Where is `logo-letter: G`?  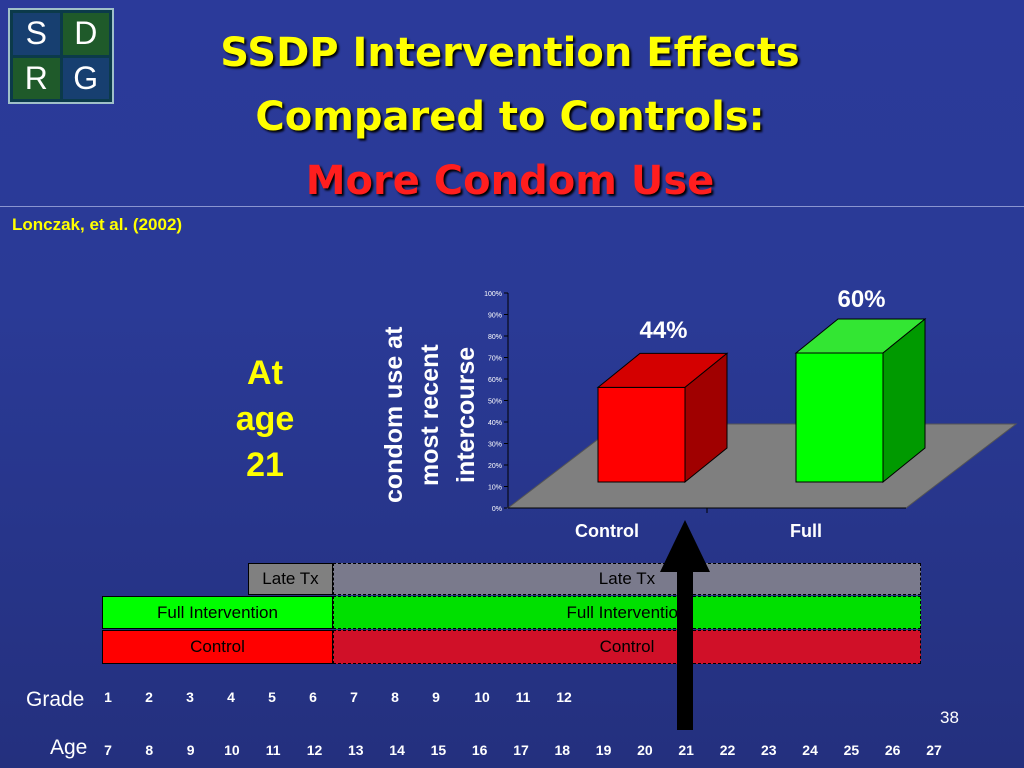 logo-letter: G is located at coordinates (85, 78).